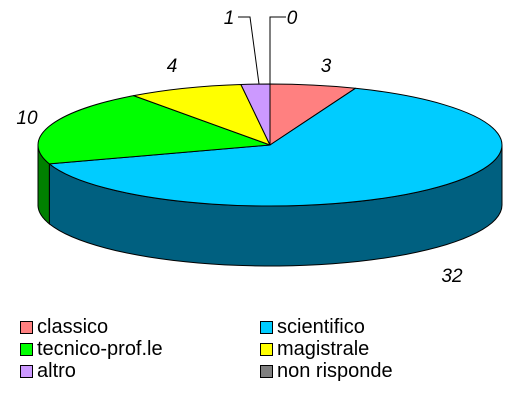 The image size is (506, 398). I want to click on leader-line-non-risponde, so click(277, 50).